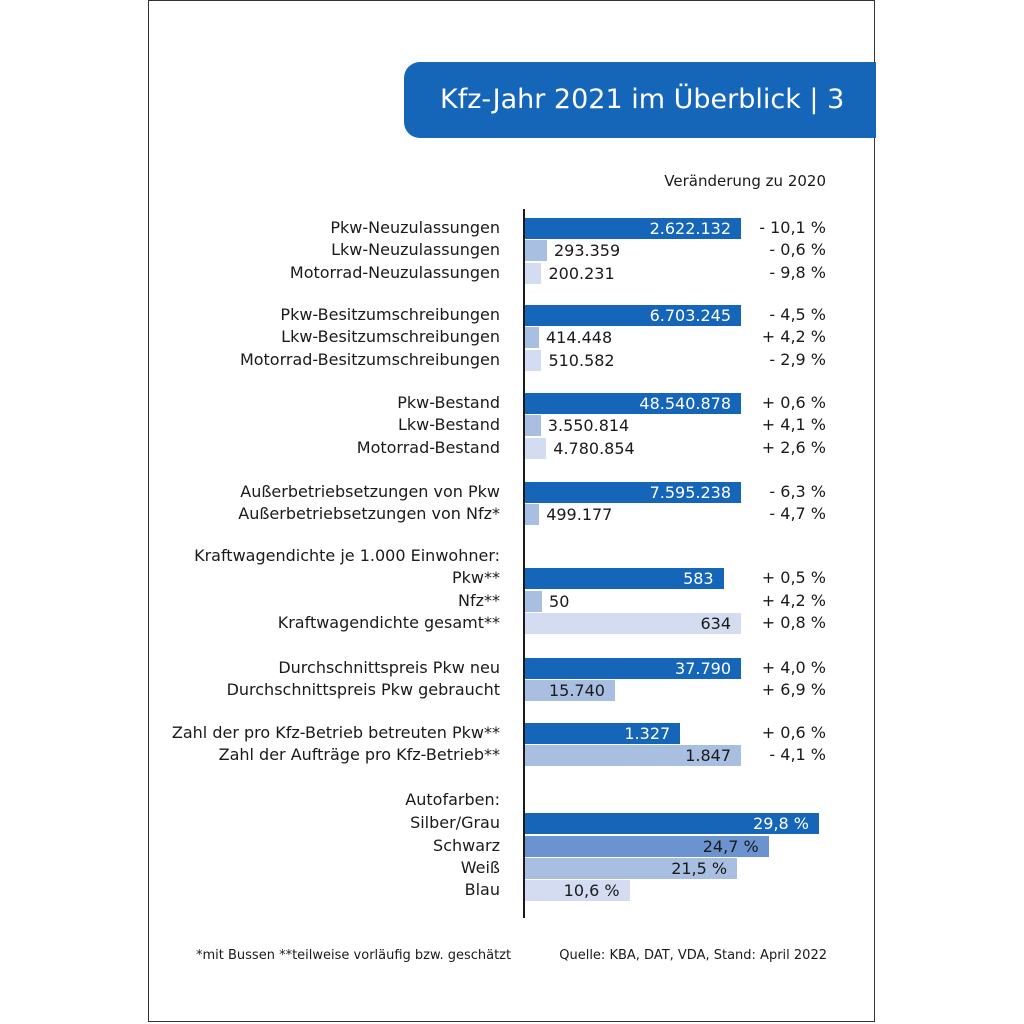  I want to click on row-label: Motorrad-Neuzulassungen, so click(394, 272).